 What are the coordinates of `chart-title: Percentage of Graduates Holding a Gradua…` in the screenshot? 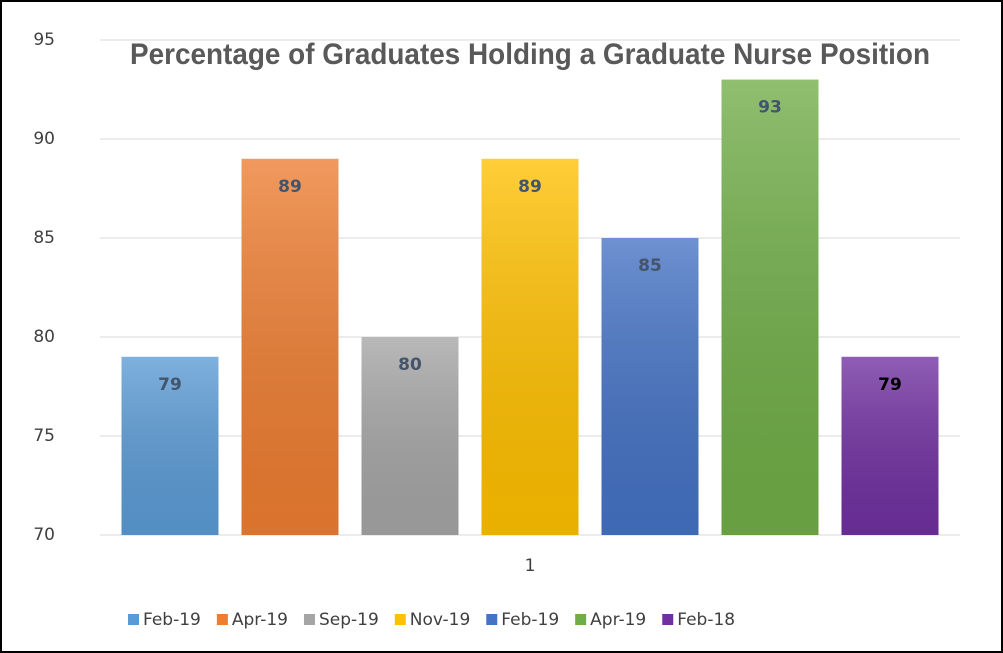 It's located at (530, 54).